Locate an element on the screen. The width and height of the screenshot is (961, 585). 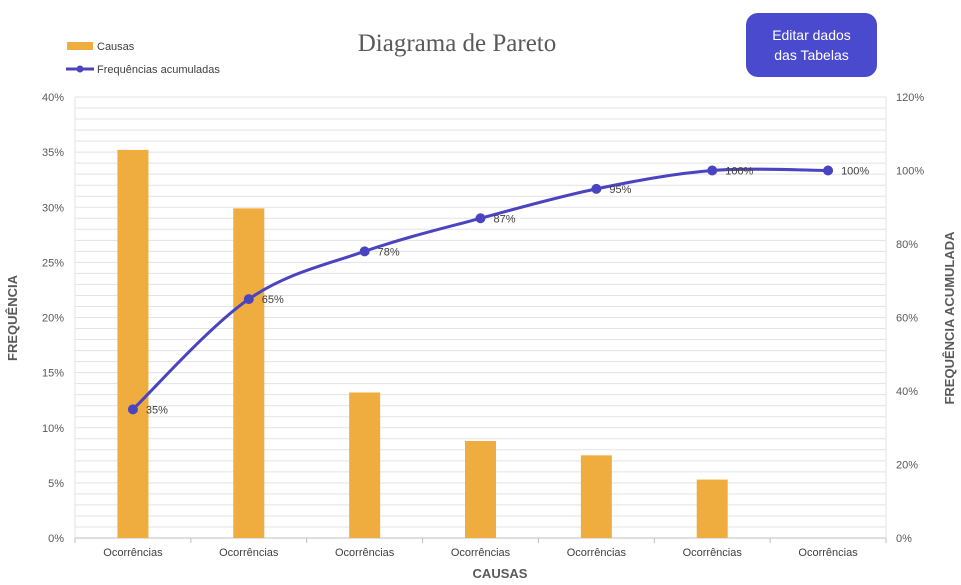
y2-tick-label: 20% is located at coordinates (907, 466).